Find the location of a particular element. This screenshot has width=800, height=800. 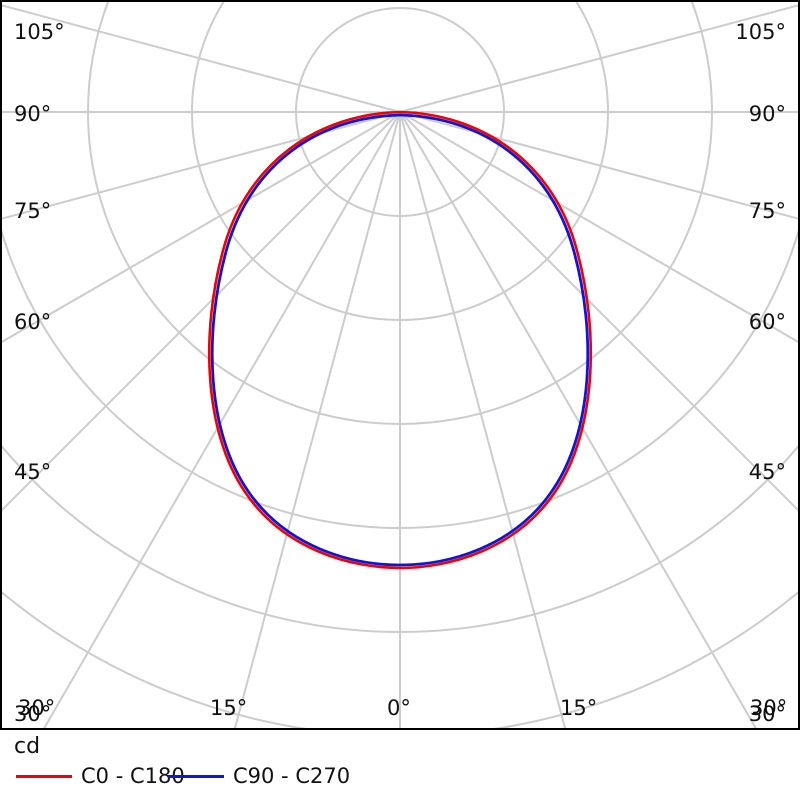

axis-label-left-60: 60° is located at coordinates (33, 322).